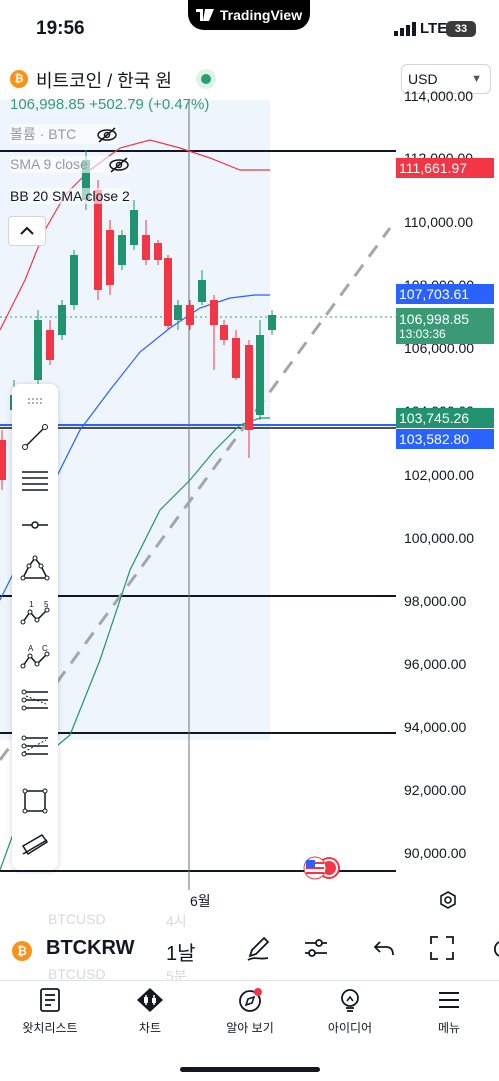 The image size is (499, 1081). Describe the element at coordinates (49, 164) in the screenshot. I see `indicator-sma-label: SMA 9 close` at that location.